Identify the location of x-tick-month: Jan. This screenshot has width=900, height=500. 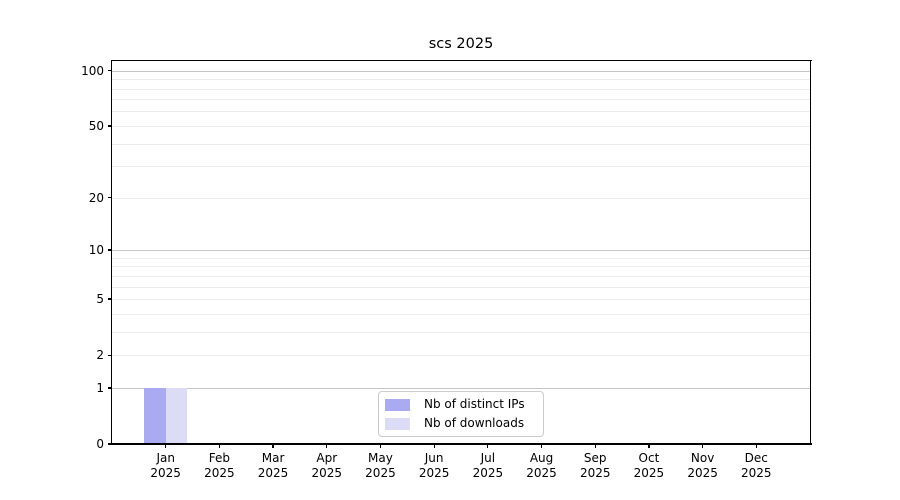
(165, 458).